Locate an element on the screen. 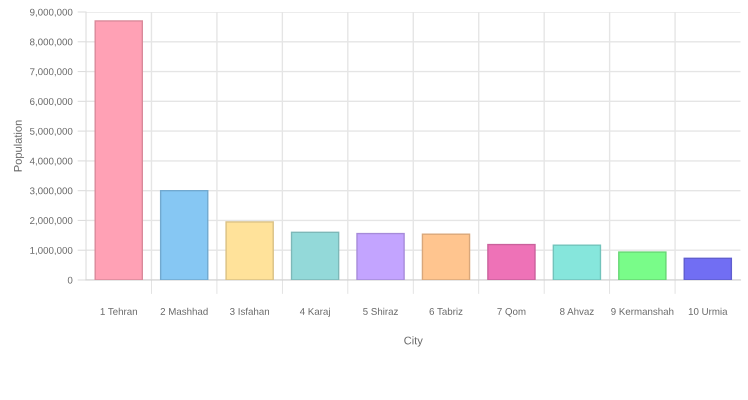 The width and height of the screenshot is (748, 400). x-tick-label: 9 Kermanshah is located at coordinates (642, 311).